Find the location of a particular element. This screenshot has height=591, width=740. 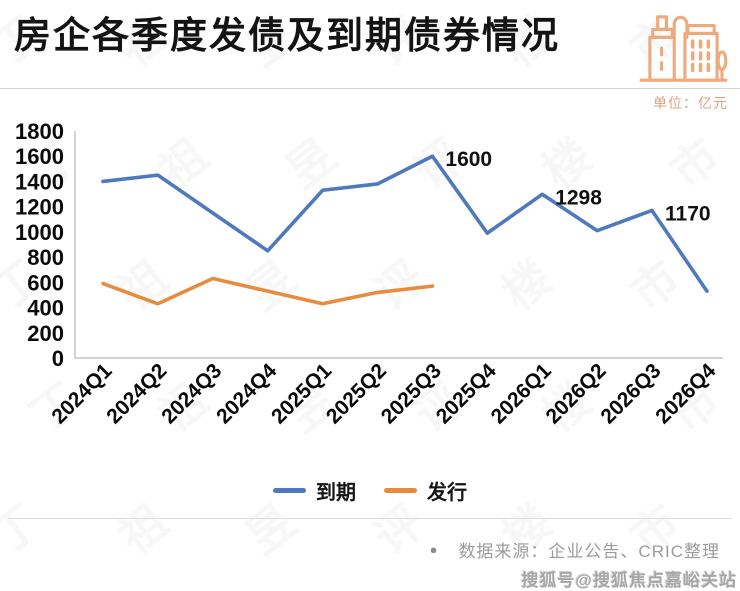

x-axis-tick-label: 2024Q4 is located at coordinates (246, 393).